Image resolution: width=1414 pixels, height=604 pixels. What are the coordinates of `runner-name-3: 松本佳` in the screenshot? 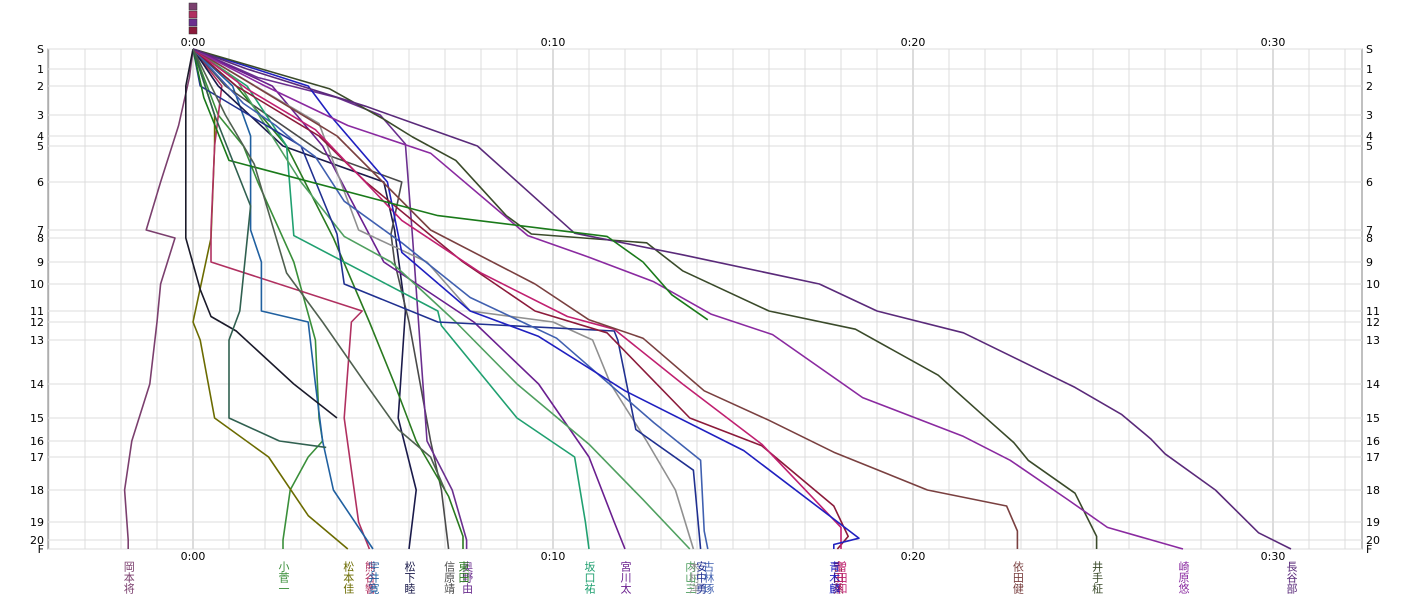 It's located at (348, 577).